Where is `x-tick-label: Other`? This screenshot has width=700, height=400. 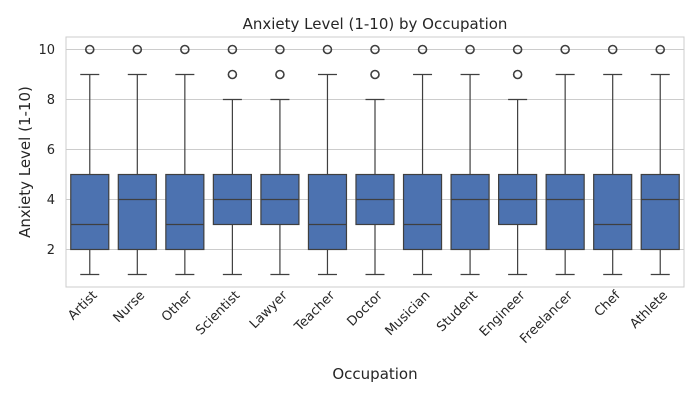 x-tick-label: Other is located at coordinates (177, 306).